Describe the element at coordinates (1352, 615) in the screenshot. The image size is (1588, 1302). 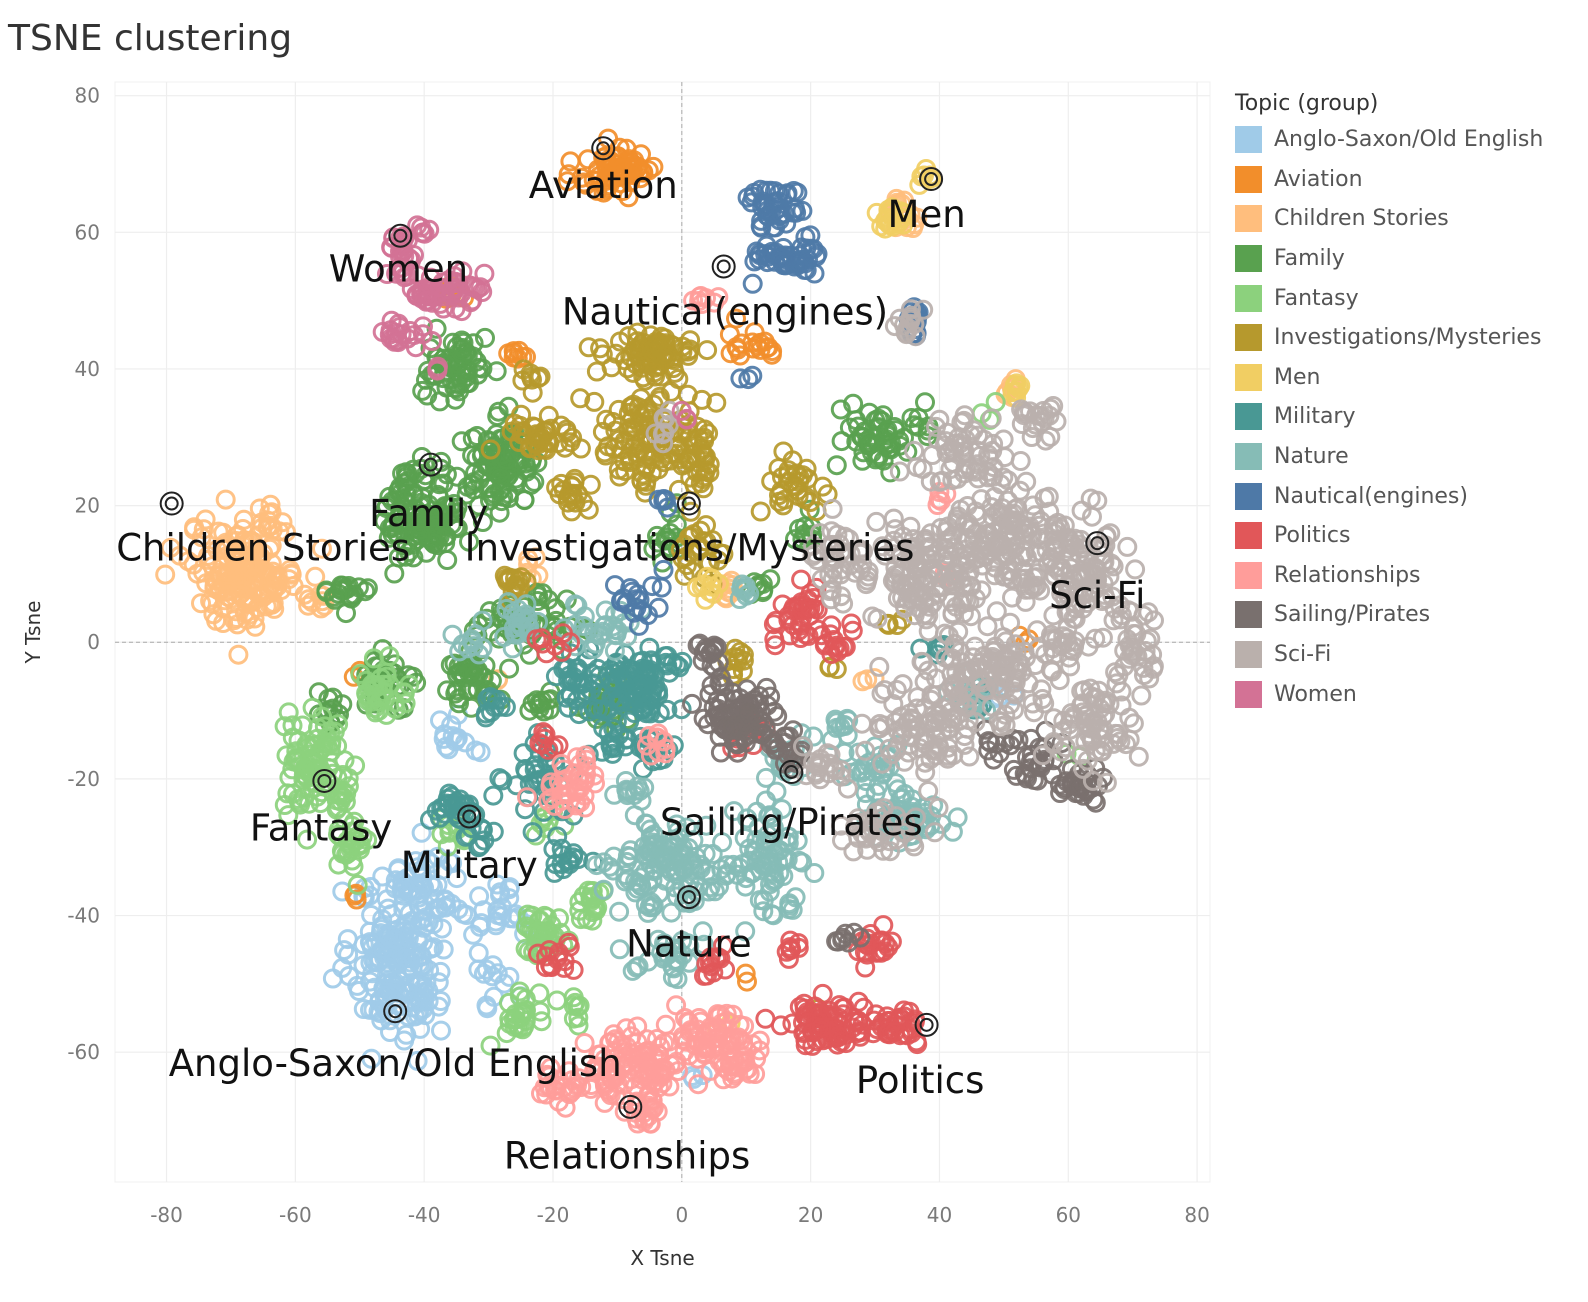
I see `legend-label: Sailing/Pirates` at that location.